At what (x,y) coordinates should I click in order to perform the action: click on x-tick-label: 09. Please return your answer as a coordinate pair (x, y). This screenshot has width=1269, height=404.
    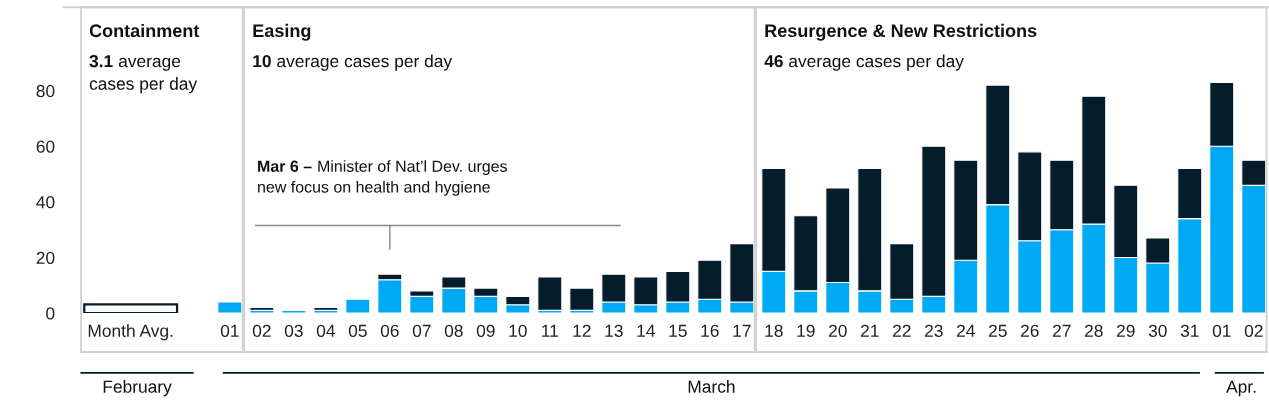
    Looking at the image, I should click on (485, 330).